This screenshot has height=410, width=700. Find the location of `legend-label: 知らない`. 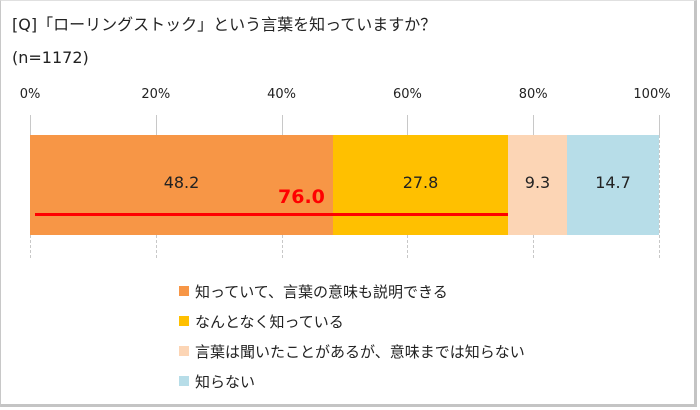

legend-label: 知らない is located at coordinates (225, 381).